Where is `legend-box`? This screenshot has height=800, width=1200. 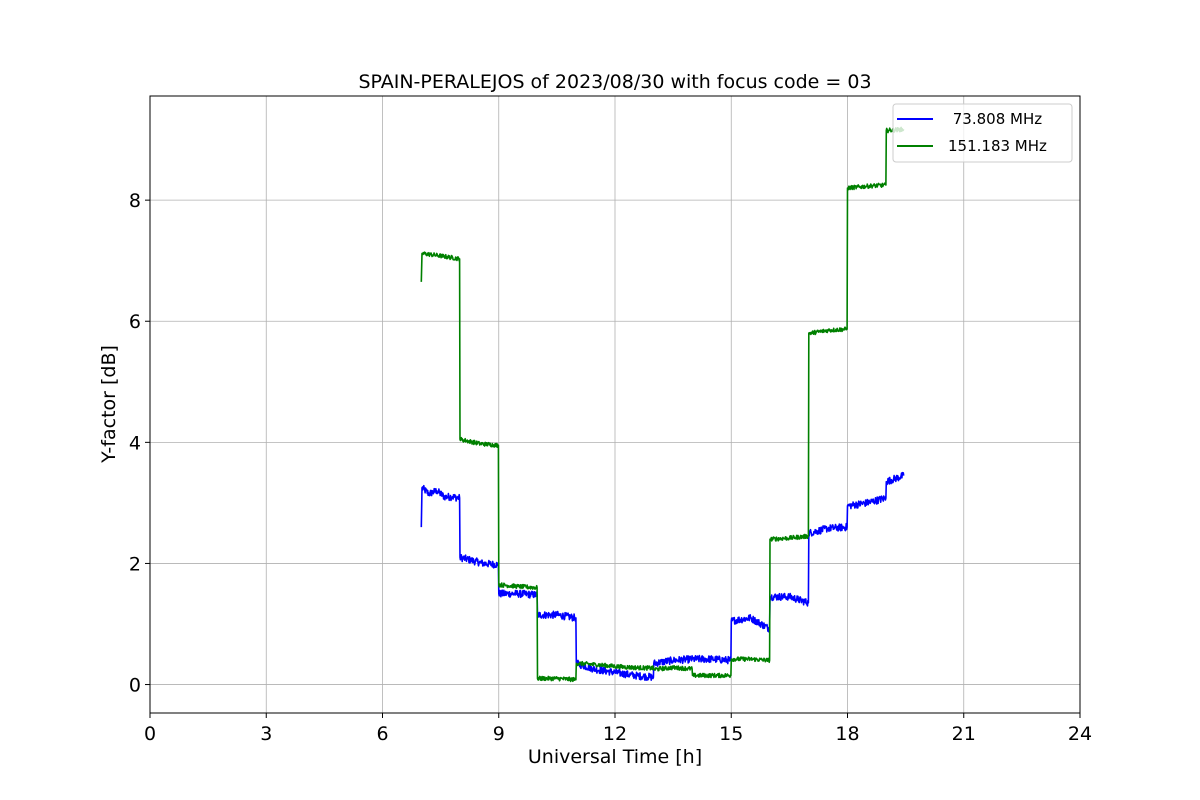
legend-box is located at coordinates (982, 133).